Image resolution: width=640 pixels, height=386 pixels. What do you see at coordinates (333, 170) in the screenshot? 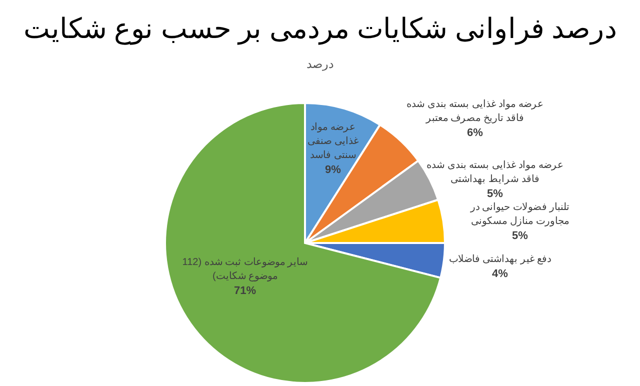
I see `data-label: 9%` at bounding box center [333, 170].